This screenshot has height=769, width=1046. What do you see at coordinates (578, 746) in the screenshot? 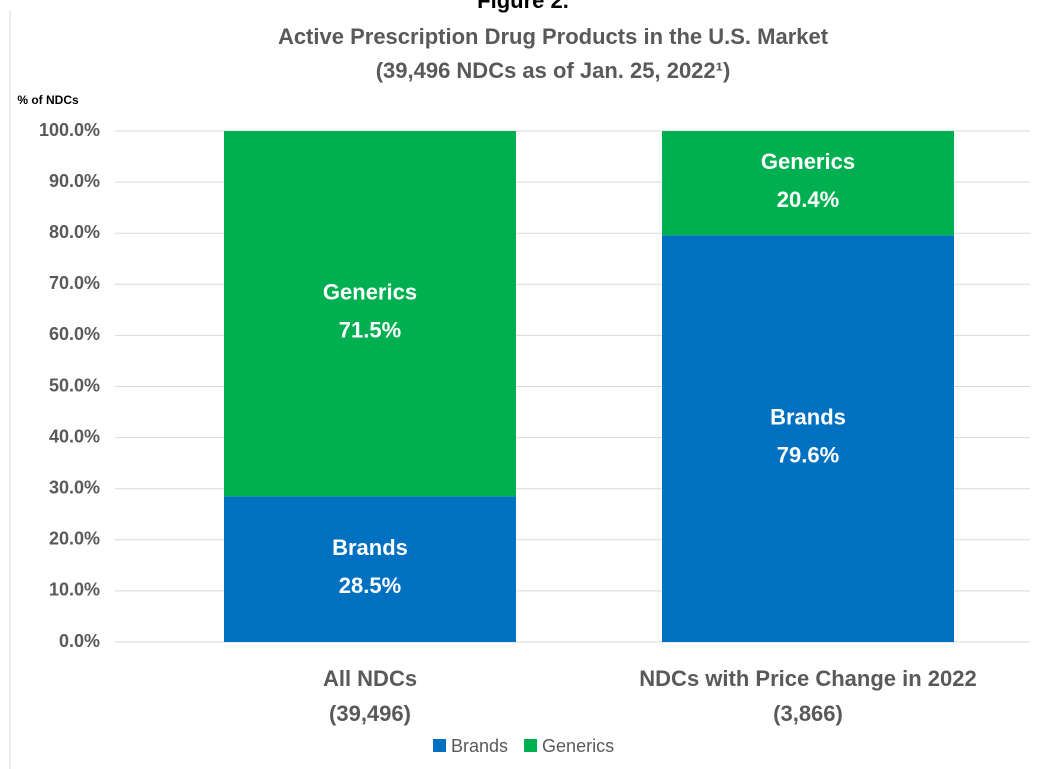
I see `legend-label: Generics` at bounding box center [578, 746].